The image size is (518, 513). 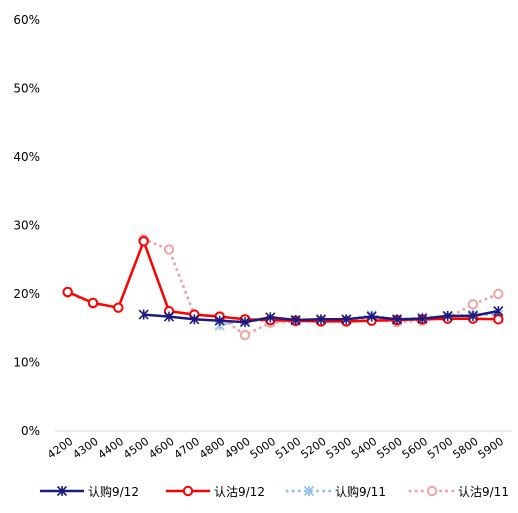 I want to click on x-tick-label: 4500, so click(x=136, y=448).